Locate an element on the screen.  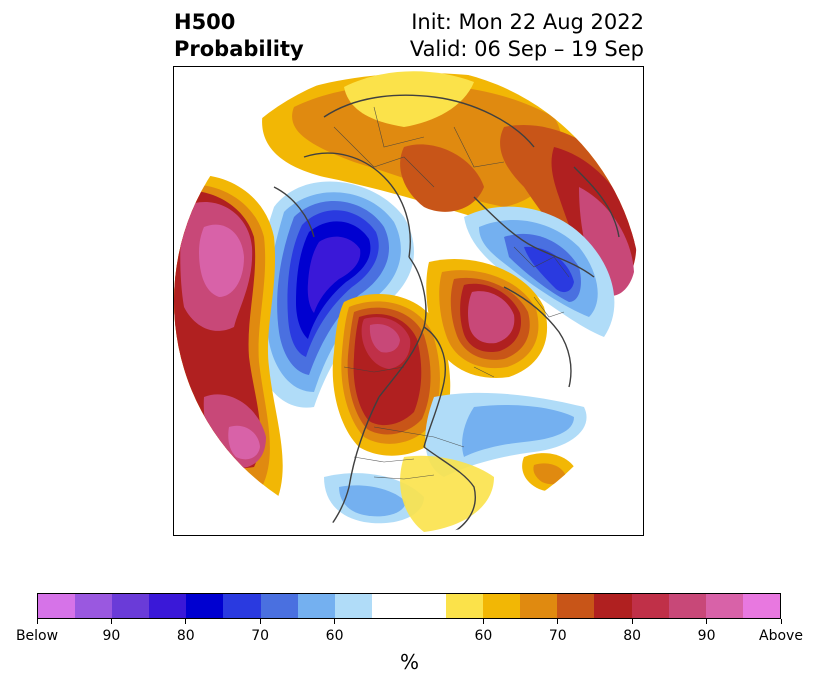
title-product: Probability is located at coordinates (239, 49).